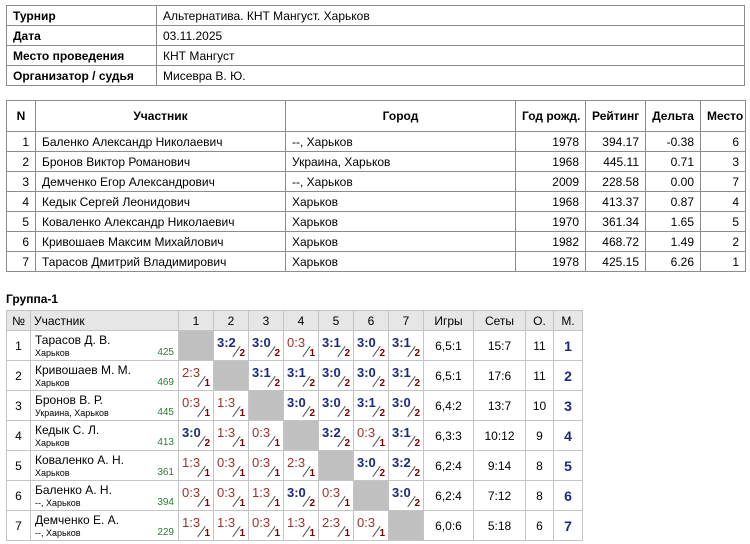  I want to click on cell: 7, so click(723, 181).